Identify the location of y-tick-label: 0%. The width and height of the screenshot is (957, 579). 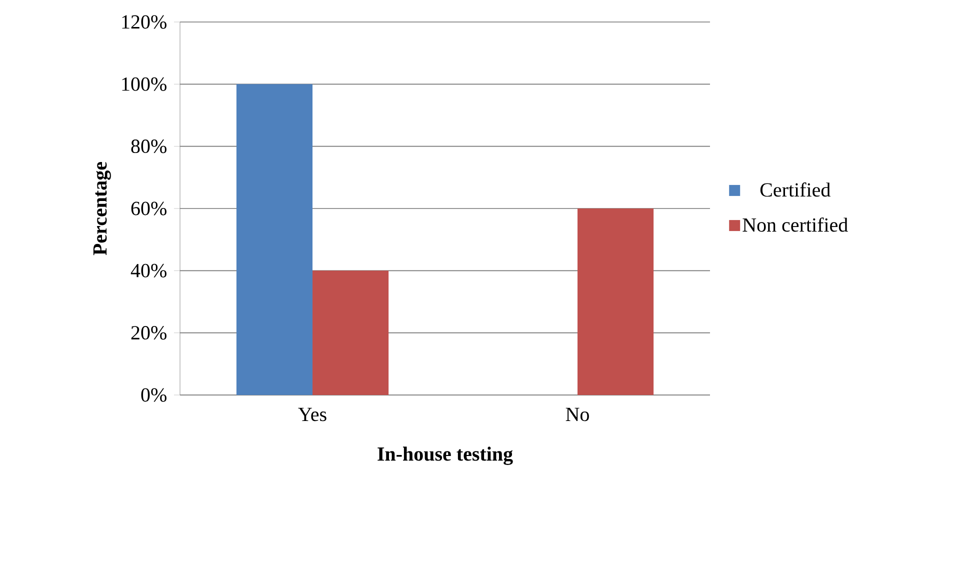
(153, 395).